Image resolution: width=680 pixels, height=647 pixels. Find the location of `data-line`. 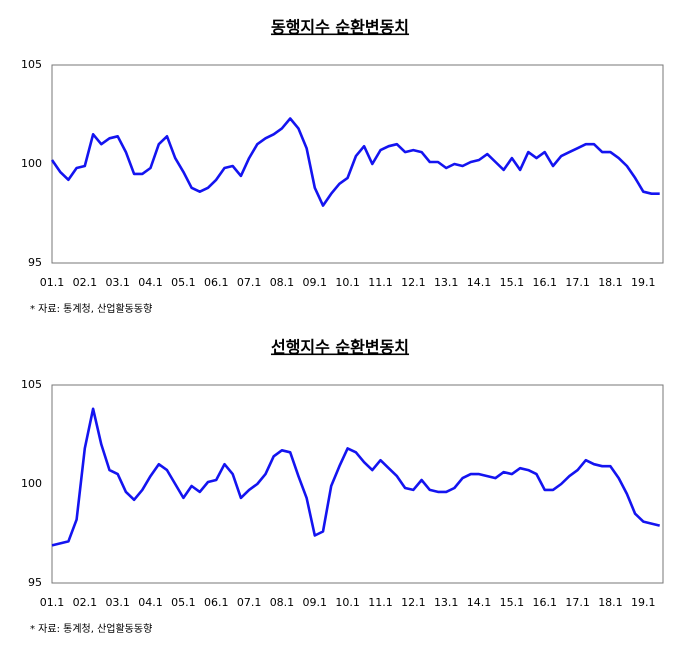

data-line is located at coordinates (355, 162).